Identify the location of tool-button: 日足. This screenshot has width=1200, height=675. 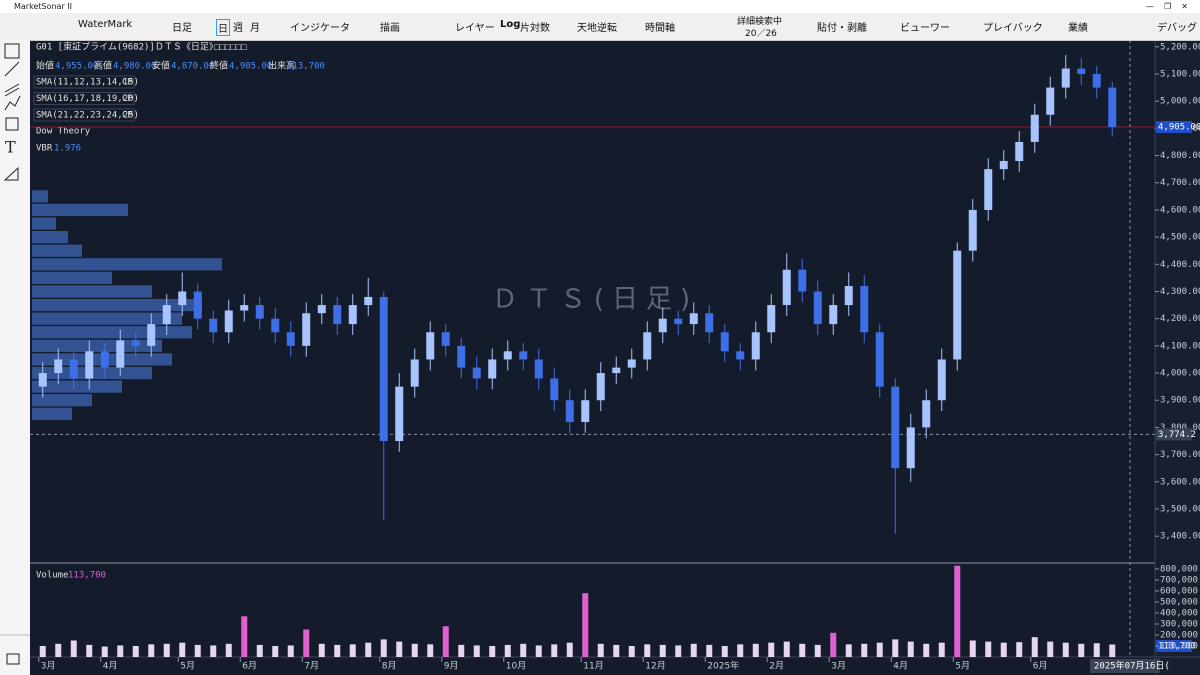
(182, 28).